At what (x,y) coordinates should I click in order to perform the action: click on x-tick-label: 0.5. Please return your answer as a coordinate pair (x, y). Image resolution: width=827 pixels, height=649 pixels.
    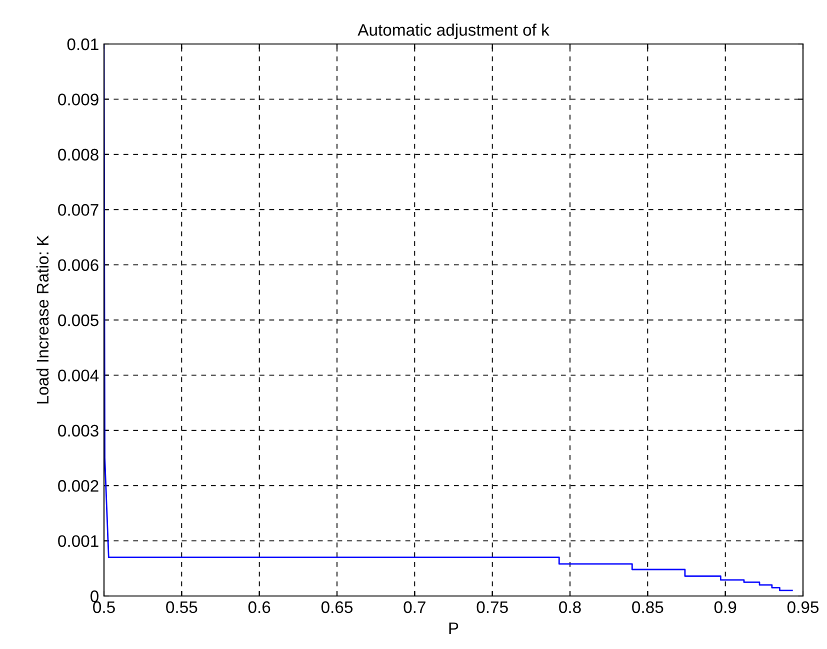
    Looking at the image, I should click on (104, 607).